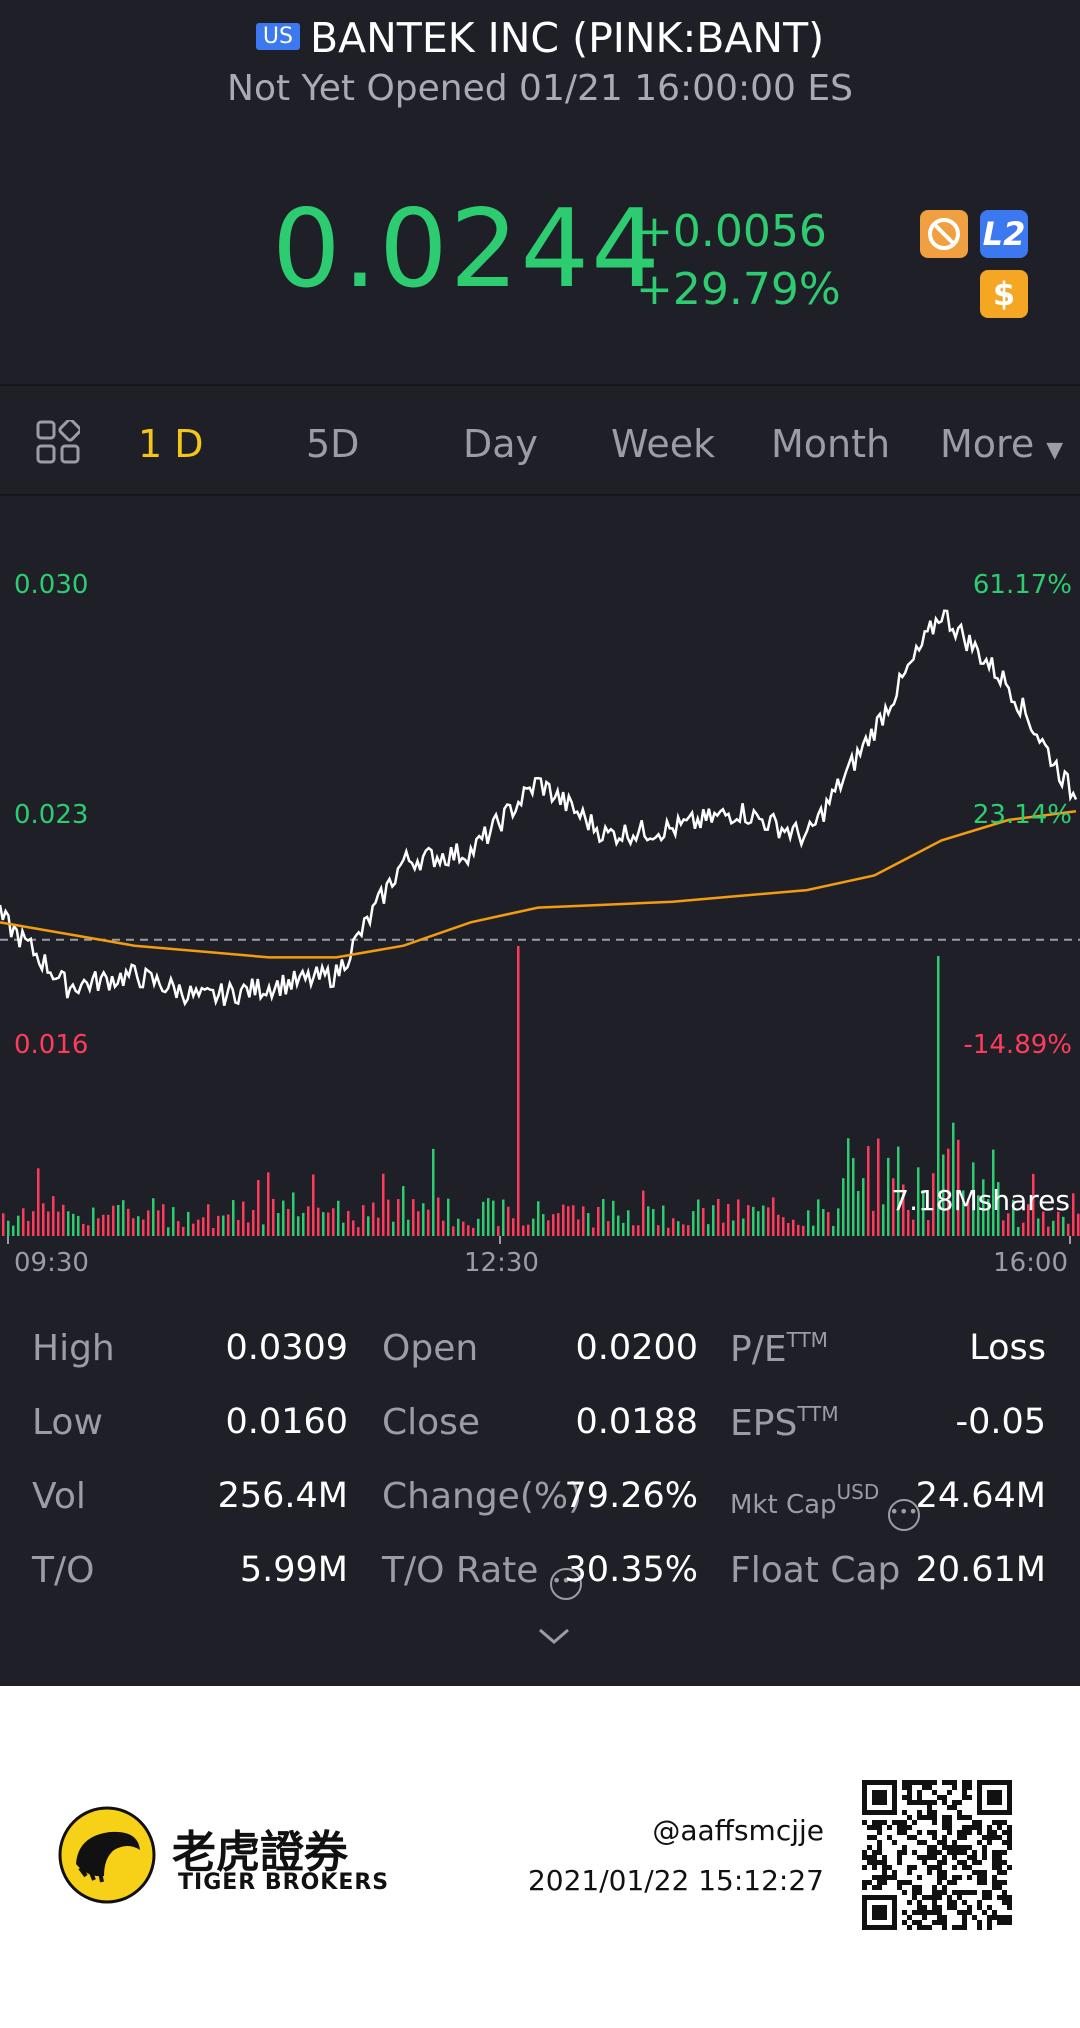 The image size is (1080, 2028). Describe the element at coordinates (482, 1575) in the screenshot. I see `stat-torate-label: T/O Rate •••` at that location.